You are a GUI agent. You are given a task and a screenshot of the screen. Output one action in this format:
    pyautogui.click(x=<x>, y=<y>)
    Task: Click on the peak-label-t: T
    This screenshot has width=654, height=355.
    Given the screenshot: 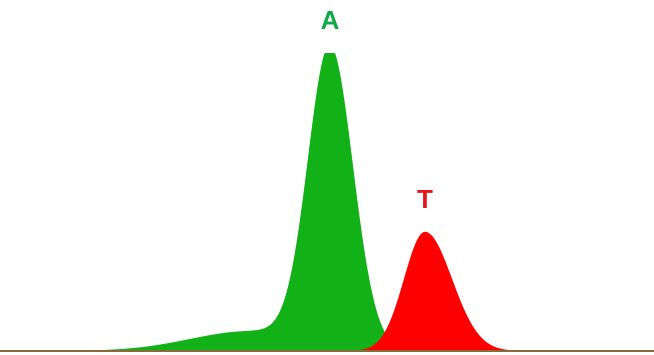 What is the action you would take?
    pyautogui.click(x=425, y=199)
    